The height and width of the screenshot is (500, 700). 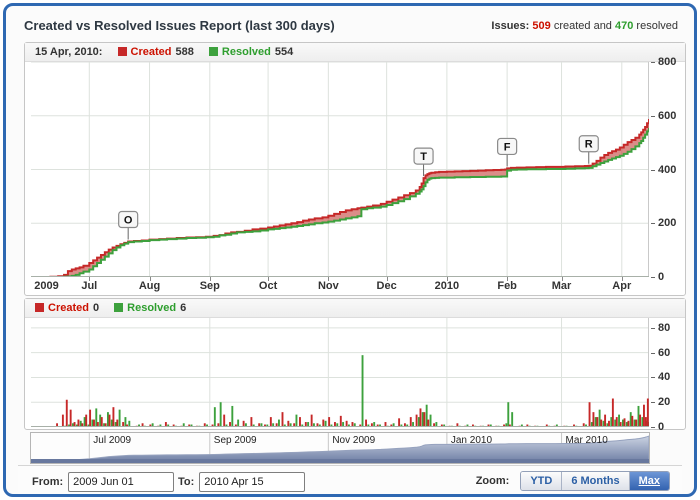 I want to click on resolved-count: 470, so click(x=624, y=26).